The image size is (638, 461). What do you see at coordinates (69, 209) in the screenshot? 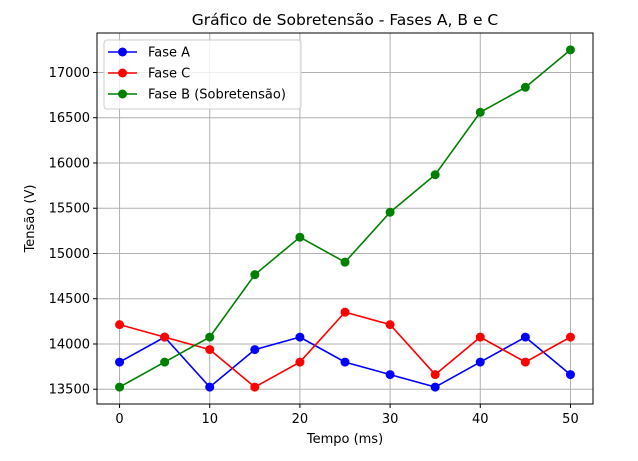
I see `y-tick-label: 15500` at bounding box center [69, 209].